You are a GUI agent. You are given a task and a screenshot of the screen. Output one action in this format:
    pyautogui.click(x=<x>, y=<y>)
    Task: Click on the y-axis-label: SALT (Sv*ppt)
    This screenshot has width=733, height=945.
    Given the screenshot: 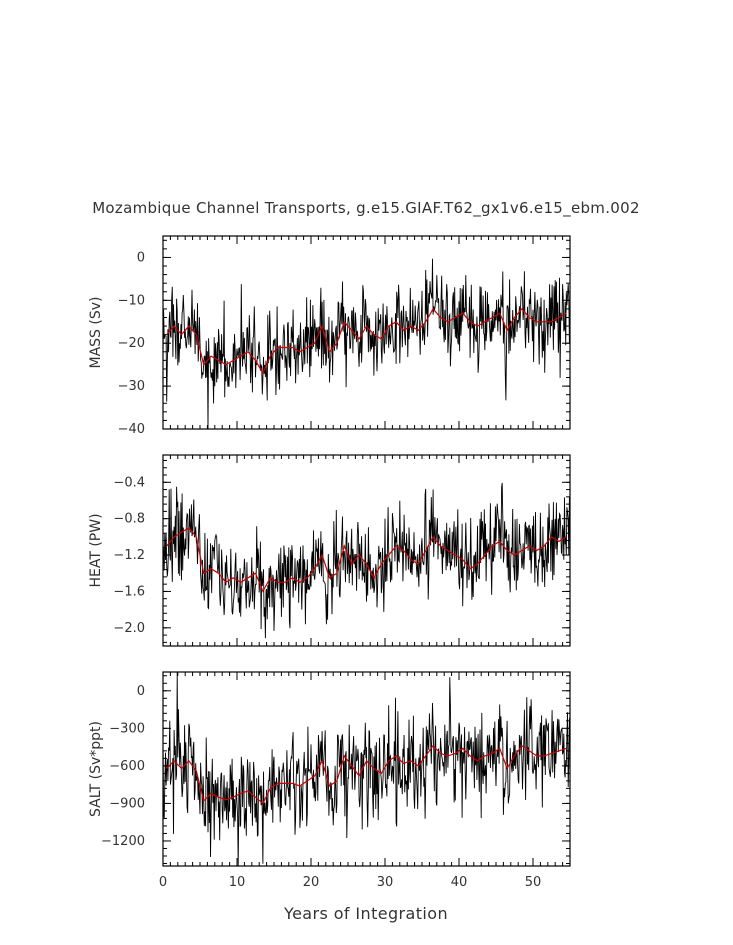 What is the action you would take?
    pyautogui.click(x=96, y=769)
    